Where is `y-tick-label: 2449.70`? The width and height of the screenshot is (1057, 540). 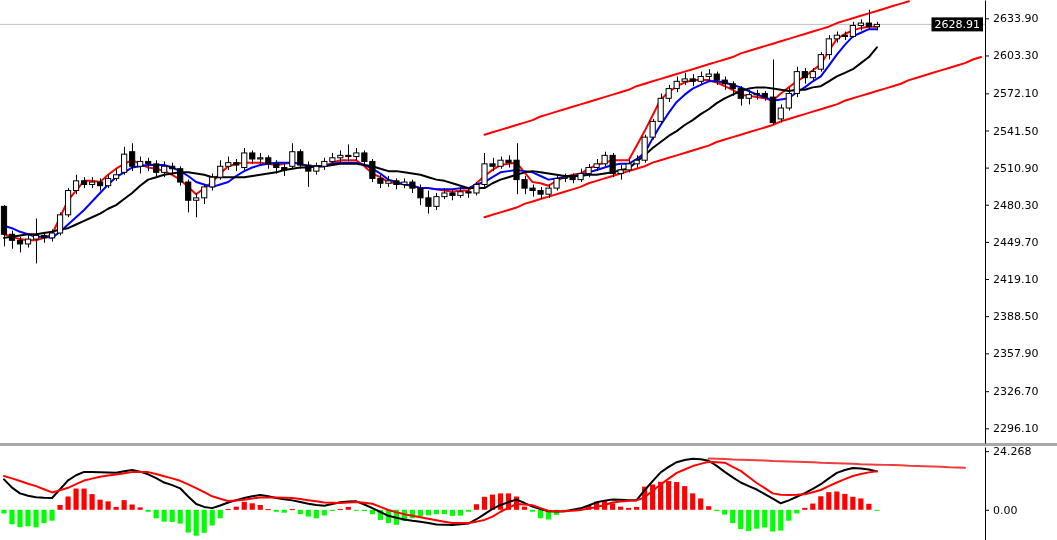
y-tick-label: 2449.70 is located at coordinates (1016, 242).